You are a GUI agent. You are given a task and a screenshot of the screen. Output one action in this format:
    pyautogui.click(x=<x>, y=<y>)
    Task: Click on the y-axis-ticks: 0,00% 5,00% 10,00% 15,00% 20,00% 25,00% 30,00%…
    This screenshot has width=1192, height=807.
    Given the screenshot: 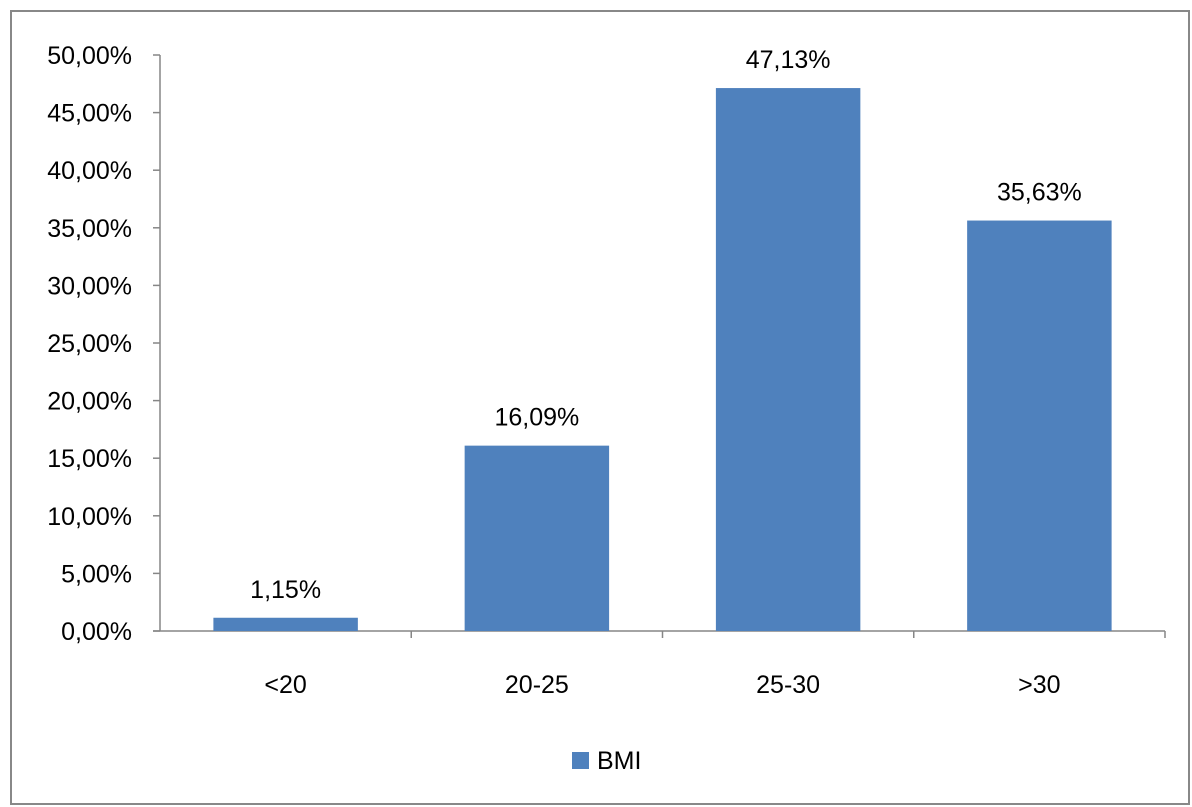 What is the action you would take?
    pyautogui.click(x=103, y=344)
    